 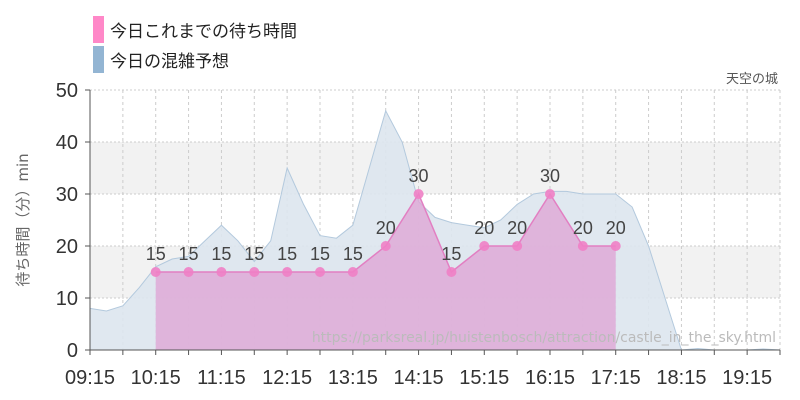 I want to click on y-tick-label: 40, so click(x=67, y=143).